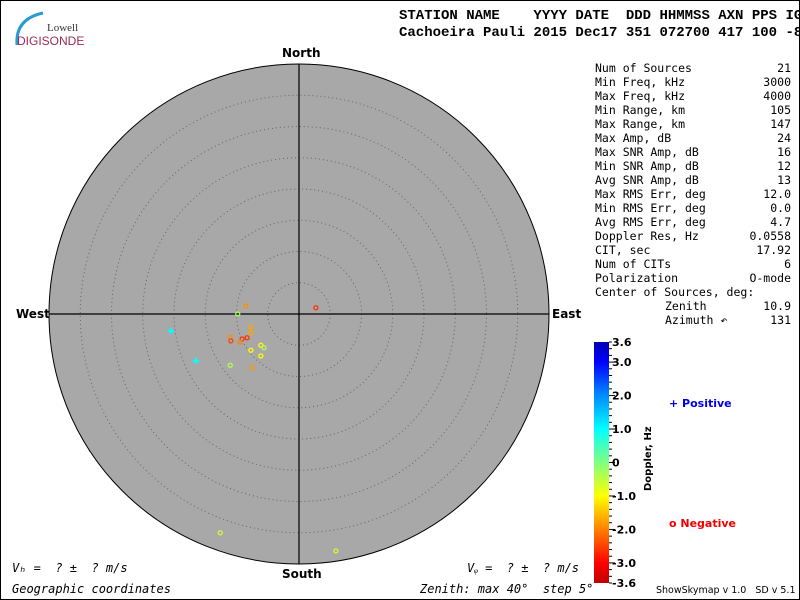 This screenshot has width=800, height=600. Describe the element at coordinates (693, 124) in the screenshot. I see `stat-row: Max Range, km 147` at that location.